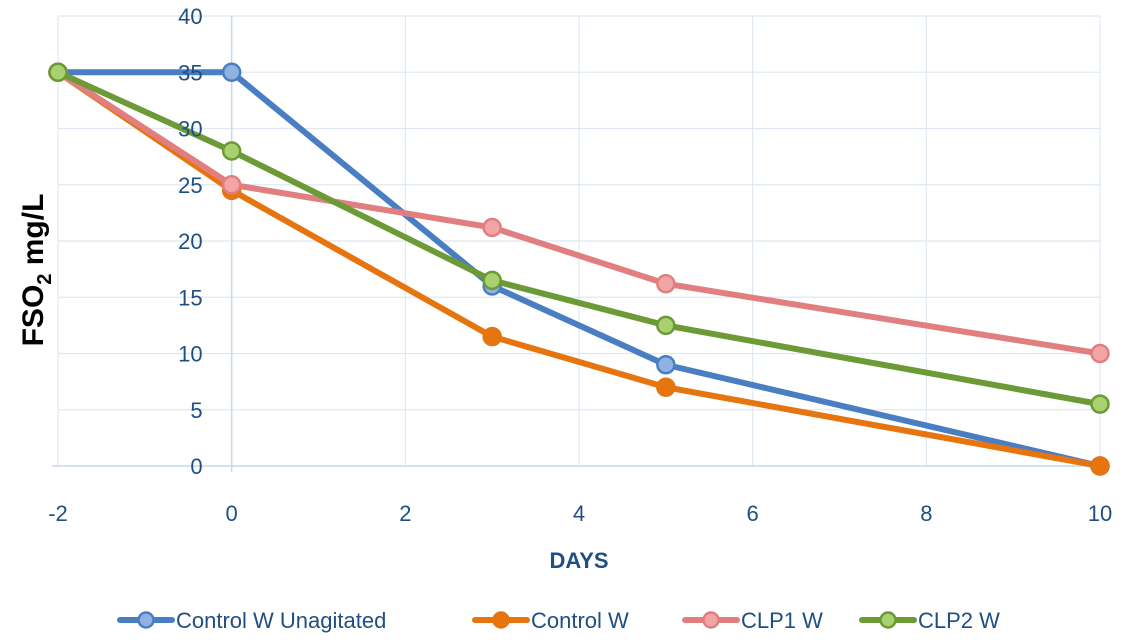  I want to click on y-axis-title: FSO2 mg/L, so click(36, 270).